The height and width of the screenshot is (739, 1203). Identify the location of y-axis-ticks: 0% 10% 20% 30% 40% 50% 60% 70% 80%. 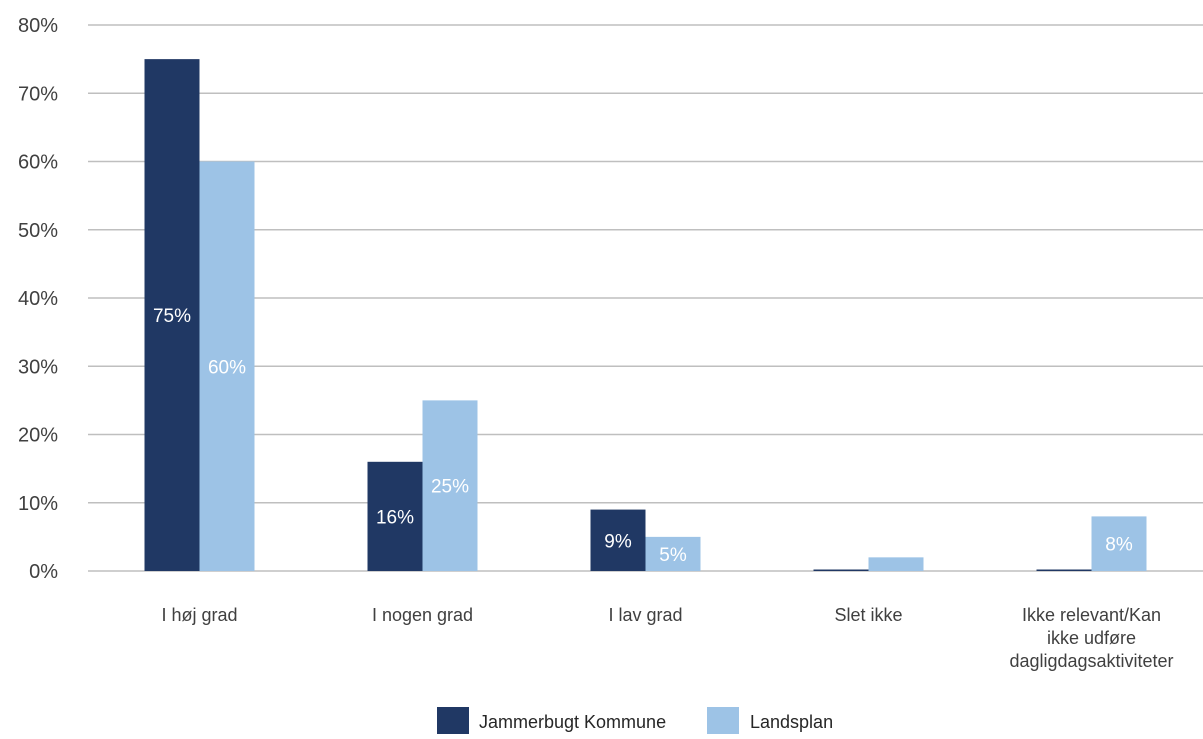
(38, 299).